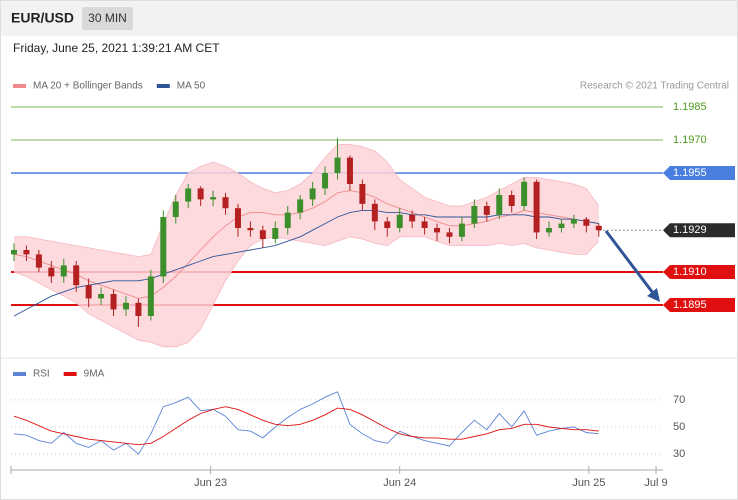  Describe the element at coordinates (690, 305) in the screenshot. I see `level-label: 1.1895` at that location.